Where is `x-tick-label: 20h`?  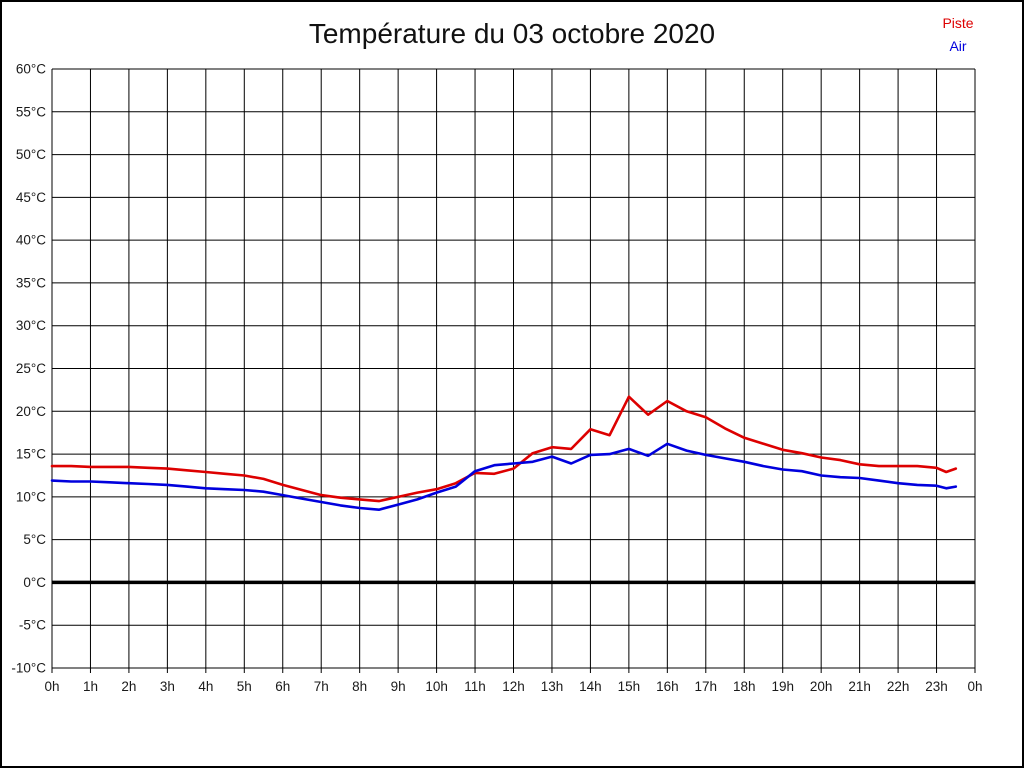
x-tick-label: 20h is located at coordinates (821, 686).